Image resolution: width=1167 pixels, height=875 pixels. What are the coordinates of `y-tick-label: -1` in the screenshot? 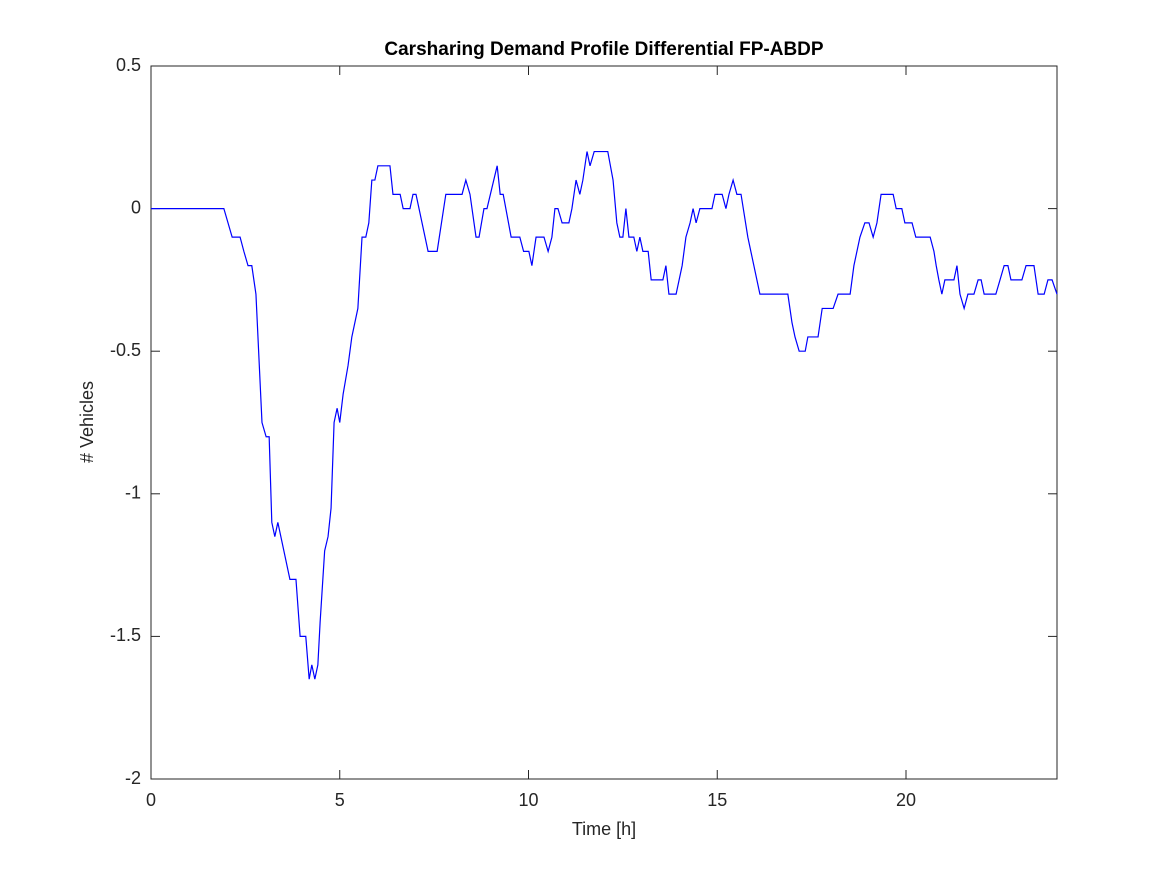 It's located at (133, 493).